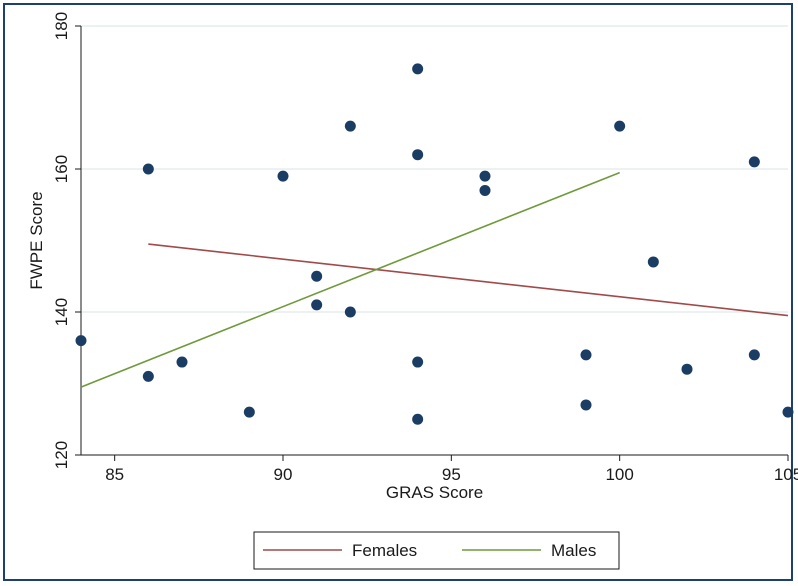 This screenshot has height=586, width=798. What do you see at coordinates (451, 474) in the screenshot?
I see `x-tick-label-95: 95` at bounding box center [451, 474].